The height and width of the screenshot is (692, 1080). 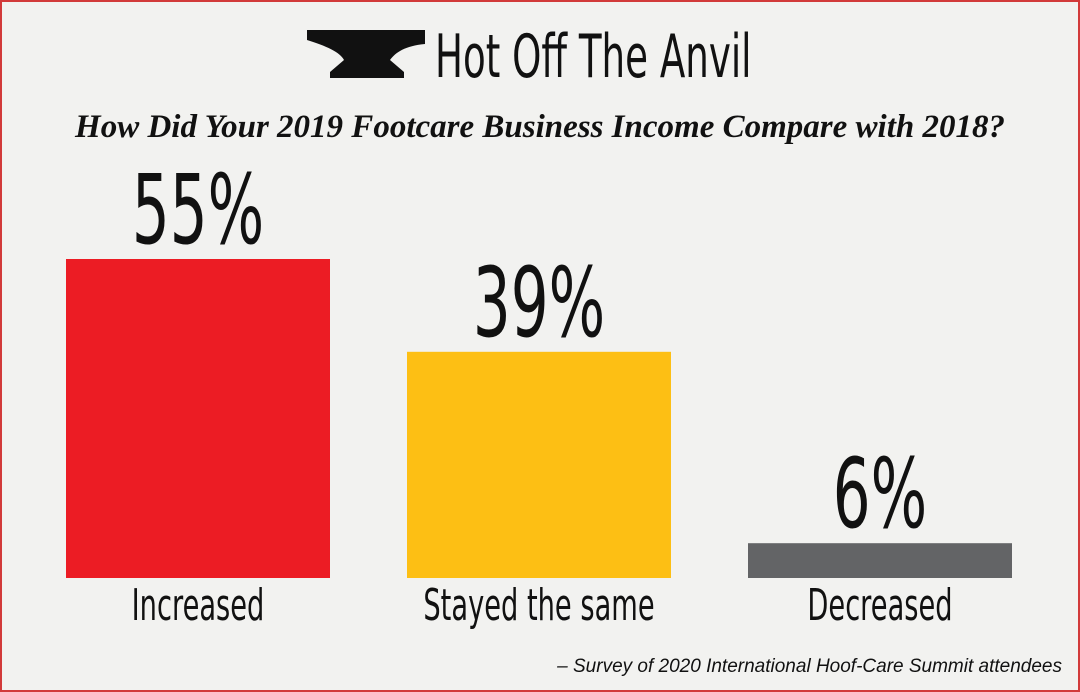 I want to click on anvil-icon, so click(x=366, y=54).